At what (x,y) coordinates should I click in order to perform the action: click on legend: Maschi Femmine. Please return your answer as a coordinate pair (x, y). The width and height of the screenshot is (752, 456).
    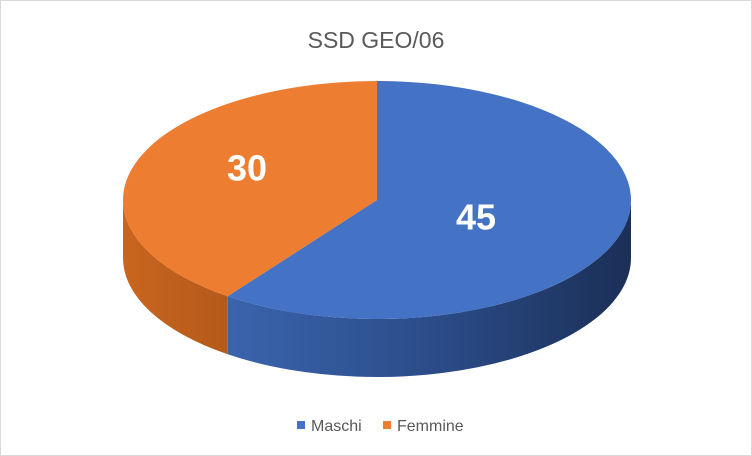
    Looking at the image, I should click on (380, 426).